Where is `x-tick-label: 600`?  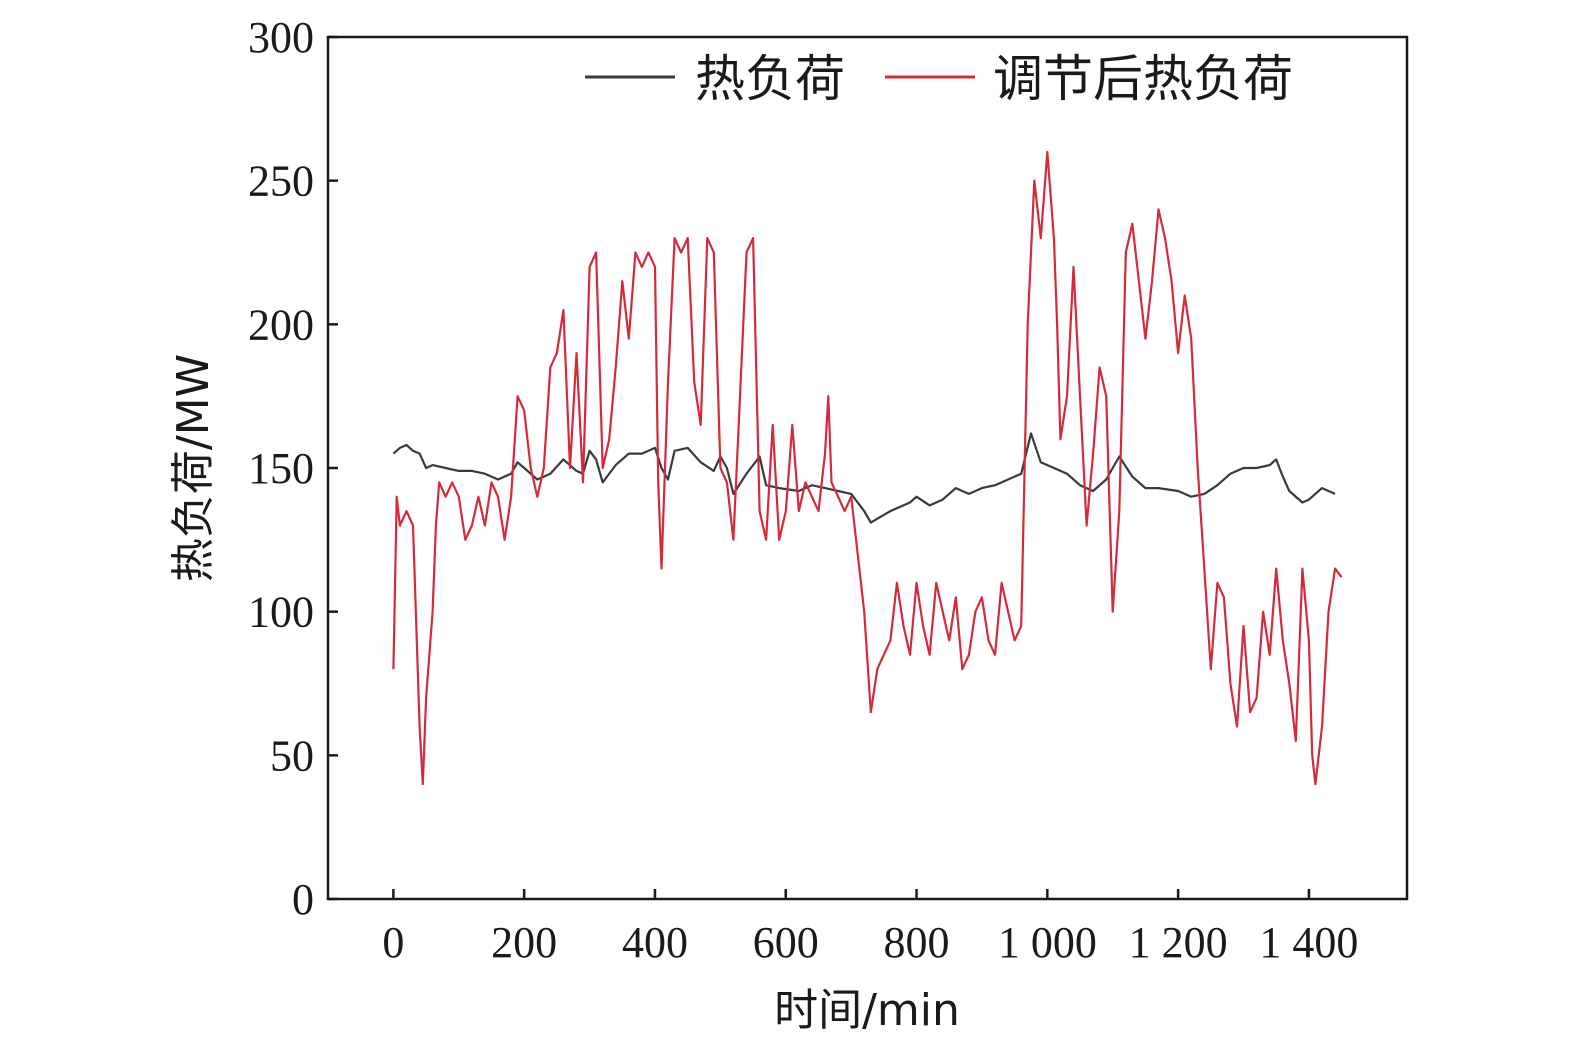 x-tick-label: 600 is located at coordinates (786, 942).